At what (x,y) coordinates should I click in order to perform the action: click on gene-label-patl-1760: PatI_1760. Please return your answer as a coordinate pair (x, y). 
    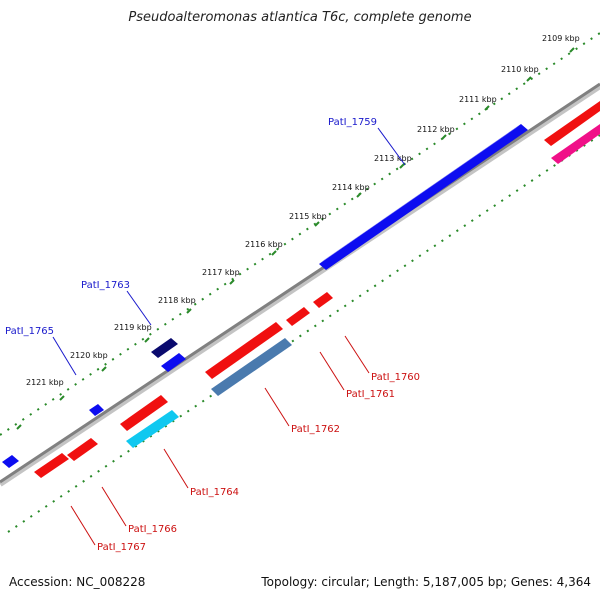
    Looking at the image, I should click on (395, 377).